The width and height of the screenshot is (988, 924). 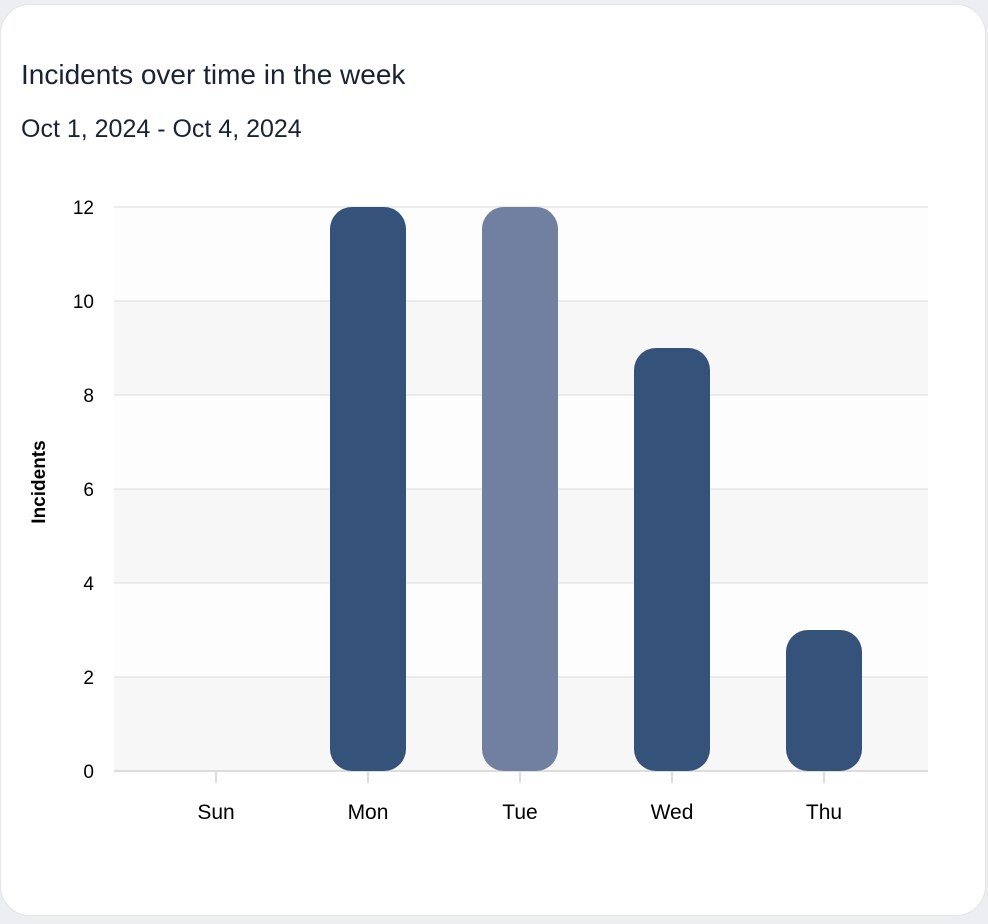 I want to click on bar-thu, so click(x=824, y=700).